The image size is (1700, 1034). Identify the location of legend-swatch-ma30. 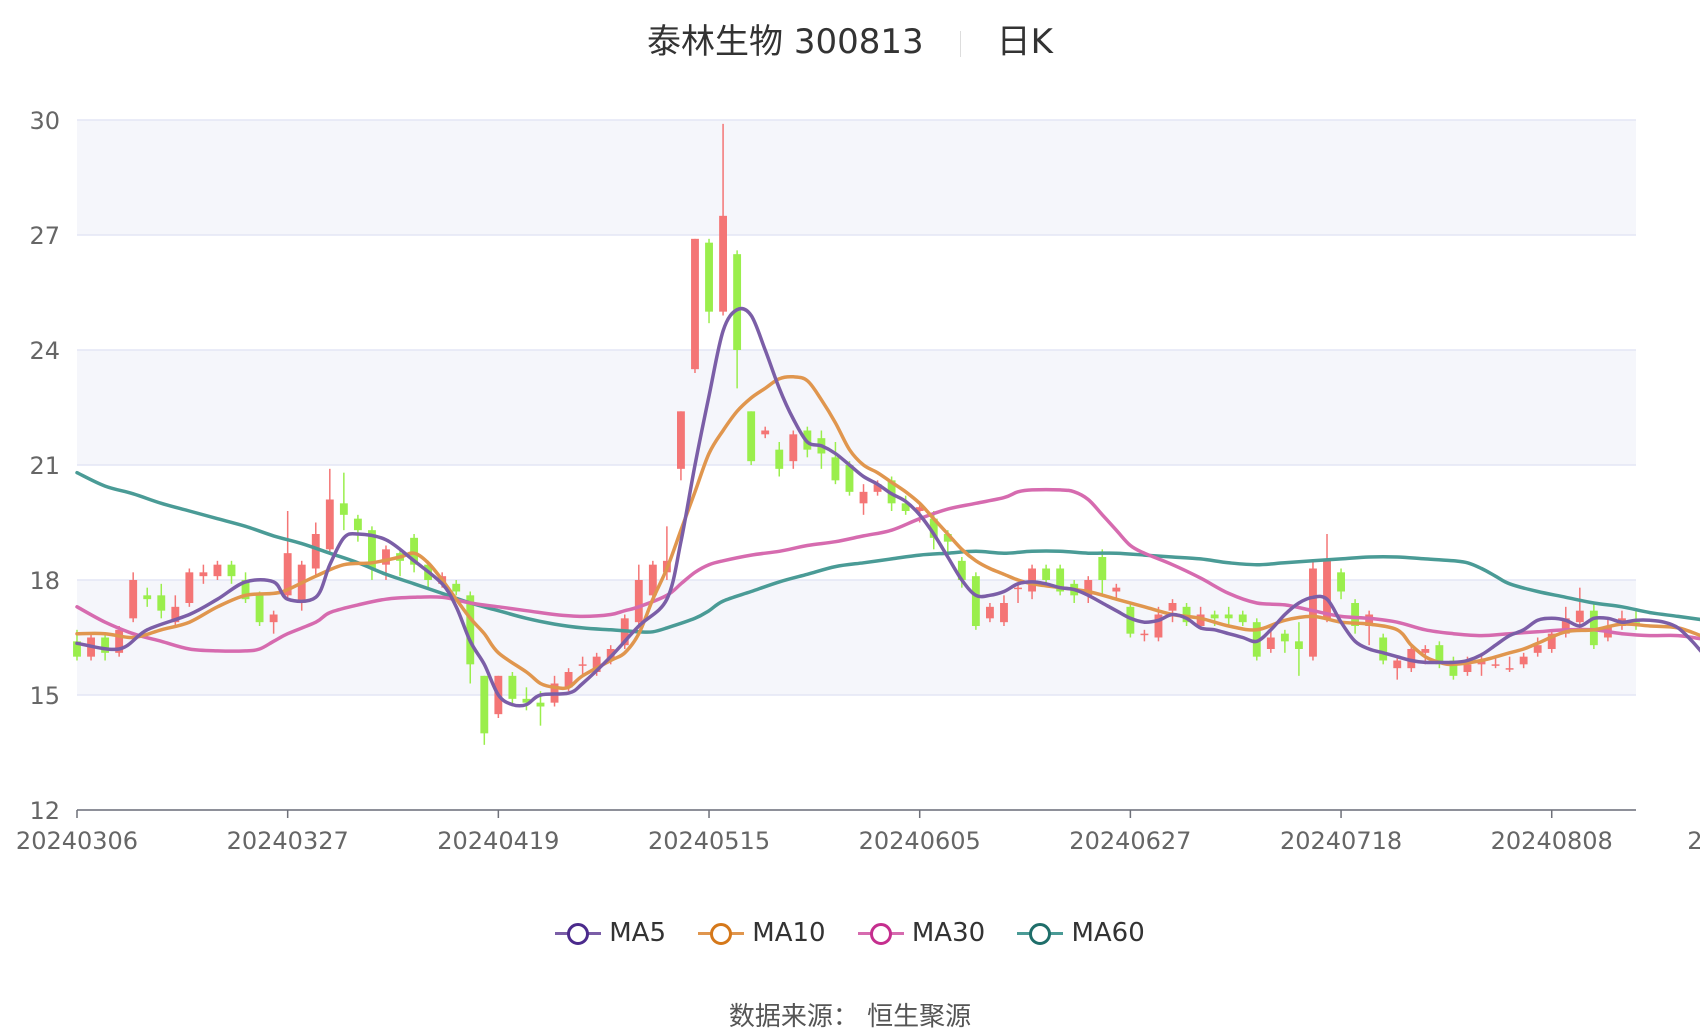
(880, 934).